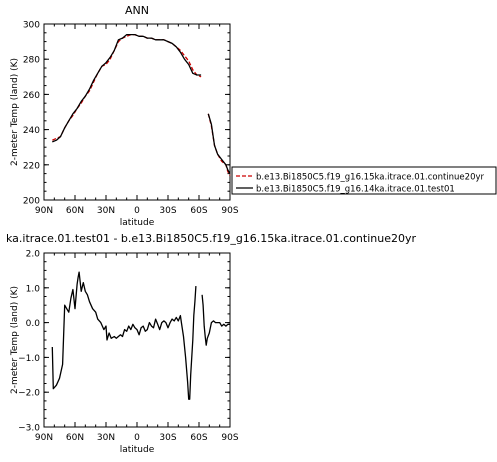 The image size is (497, 462). Describe the element at coordinates (33, 255) in the screenshot. I see `y-tick-label: 2.0` at that location.